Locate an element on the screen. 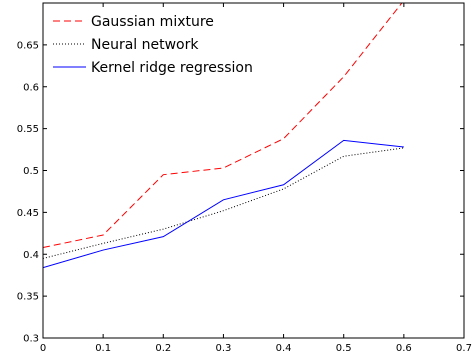 The width and height of the screenshot is (474, 360). x-tick-label: 0.6 is located at coordinates (404, 348).